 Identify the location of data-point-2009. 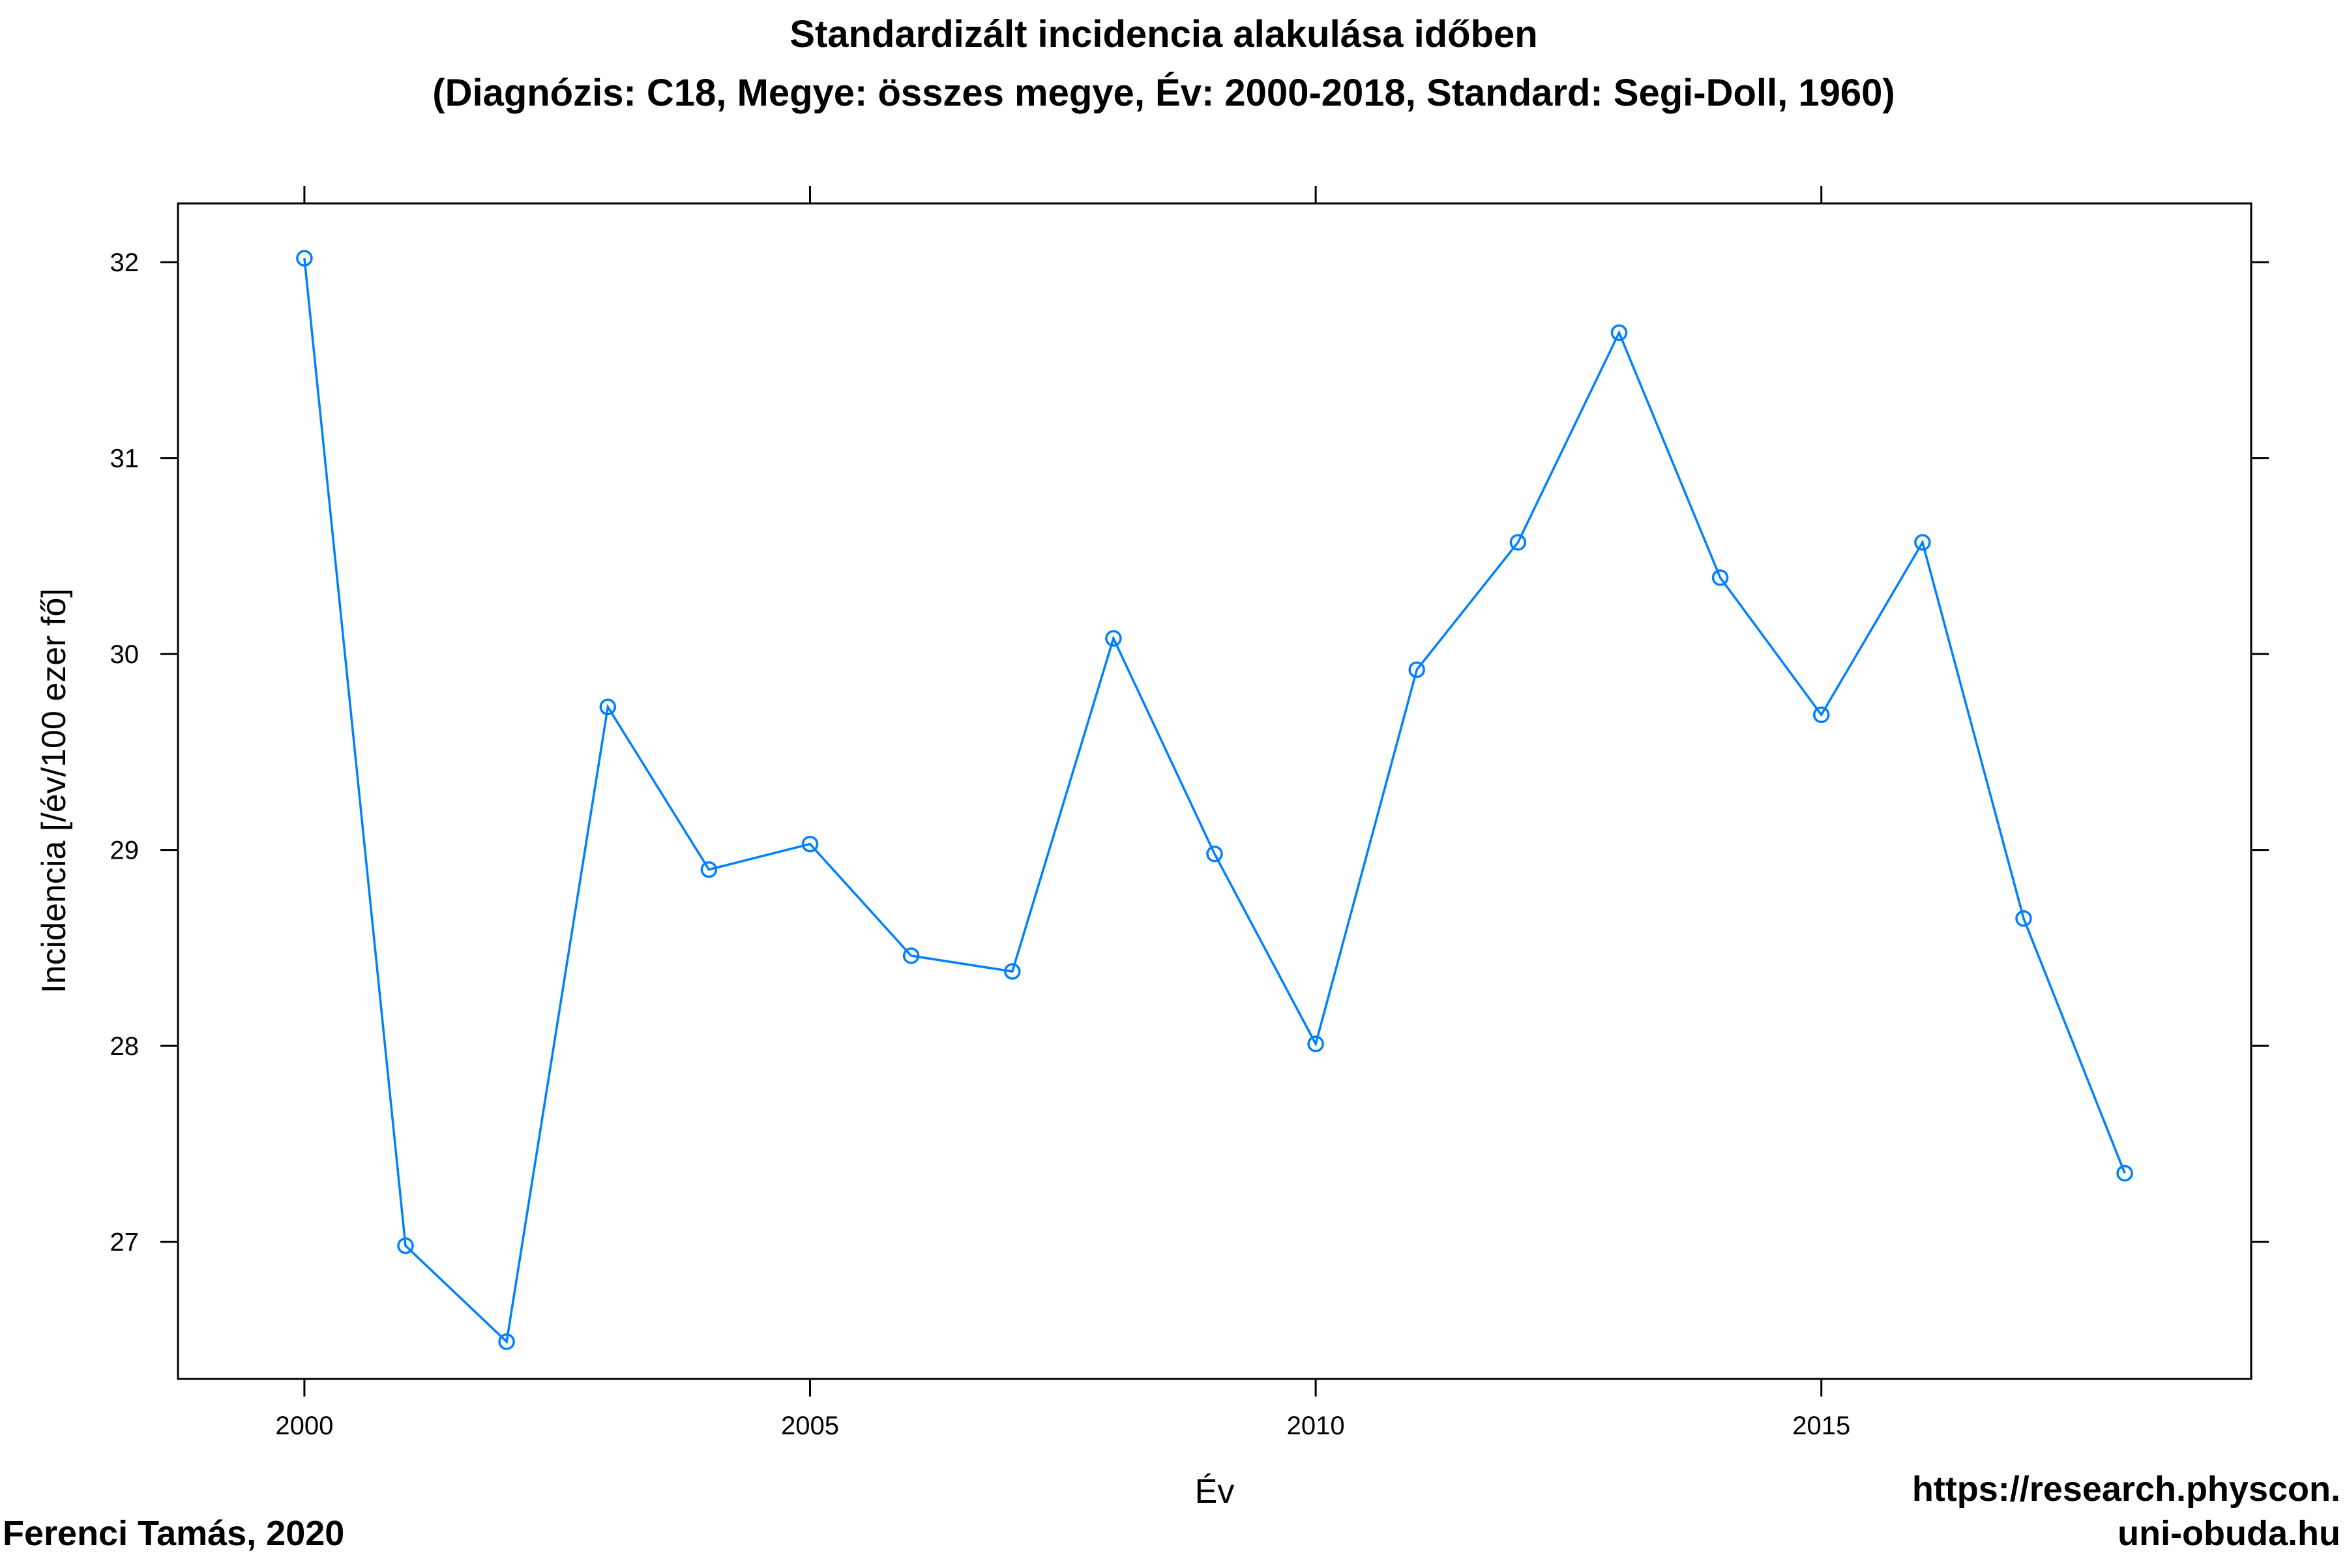
(1214, 854).